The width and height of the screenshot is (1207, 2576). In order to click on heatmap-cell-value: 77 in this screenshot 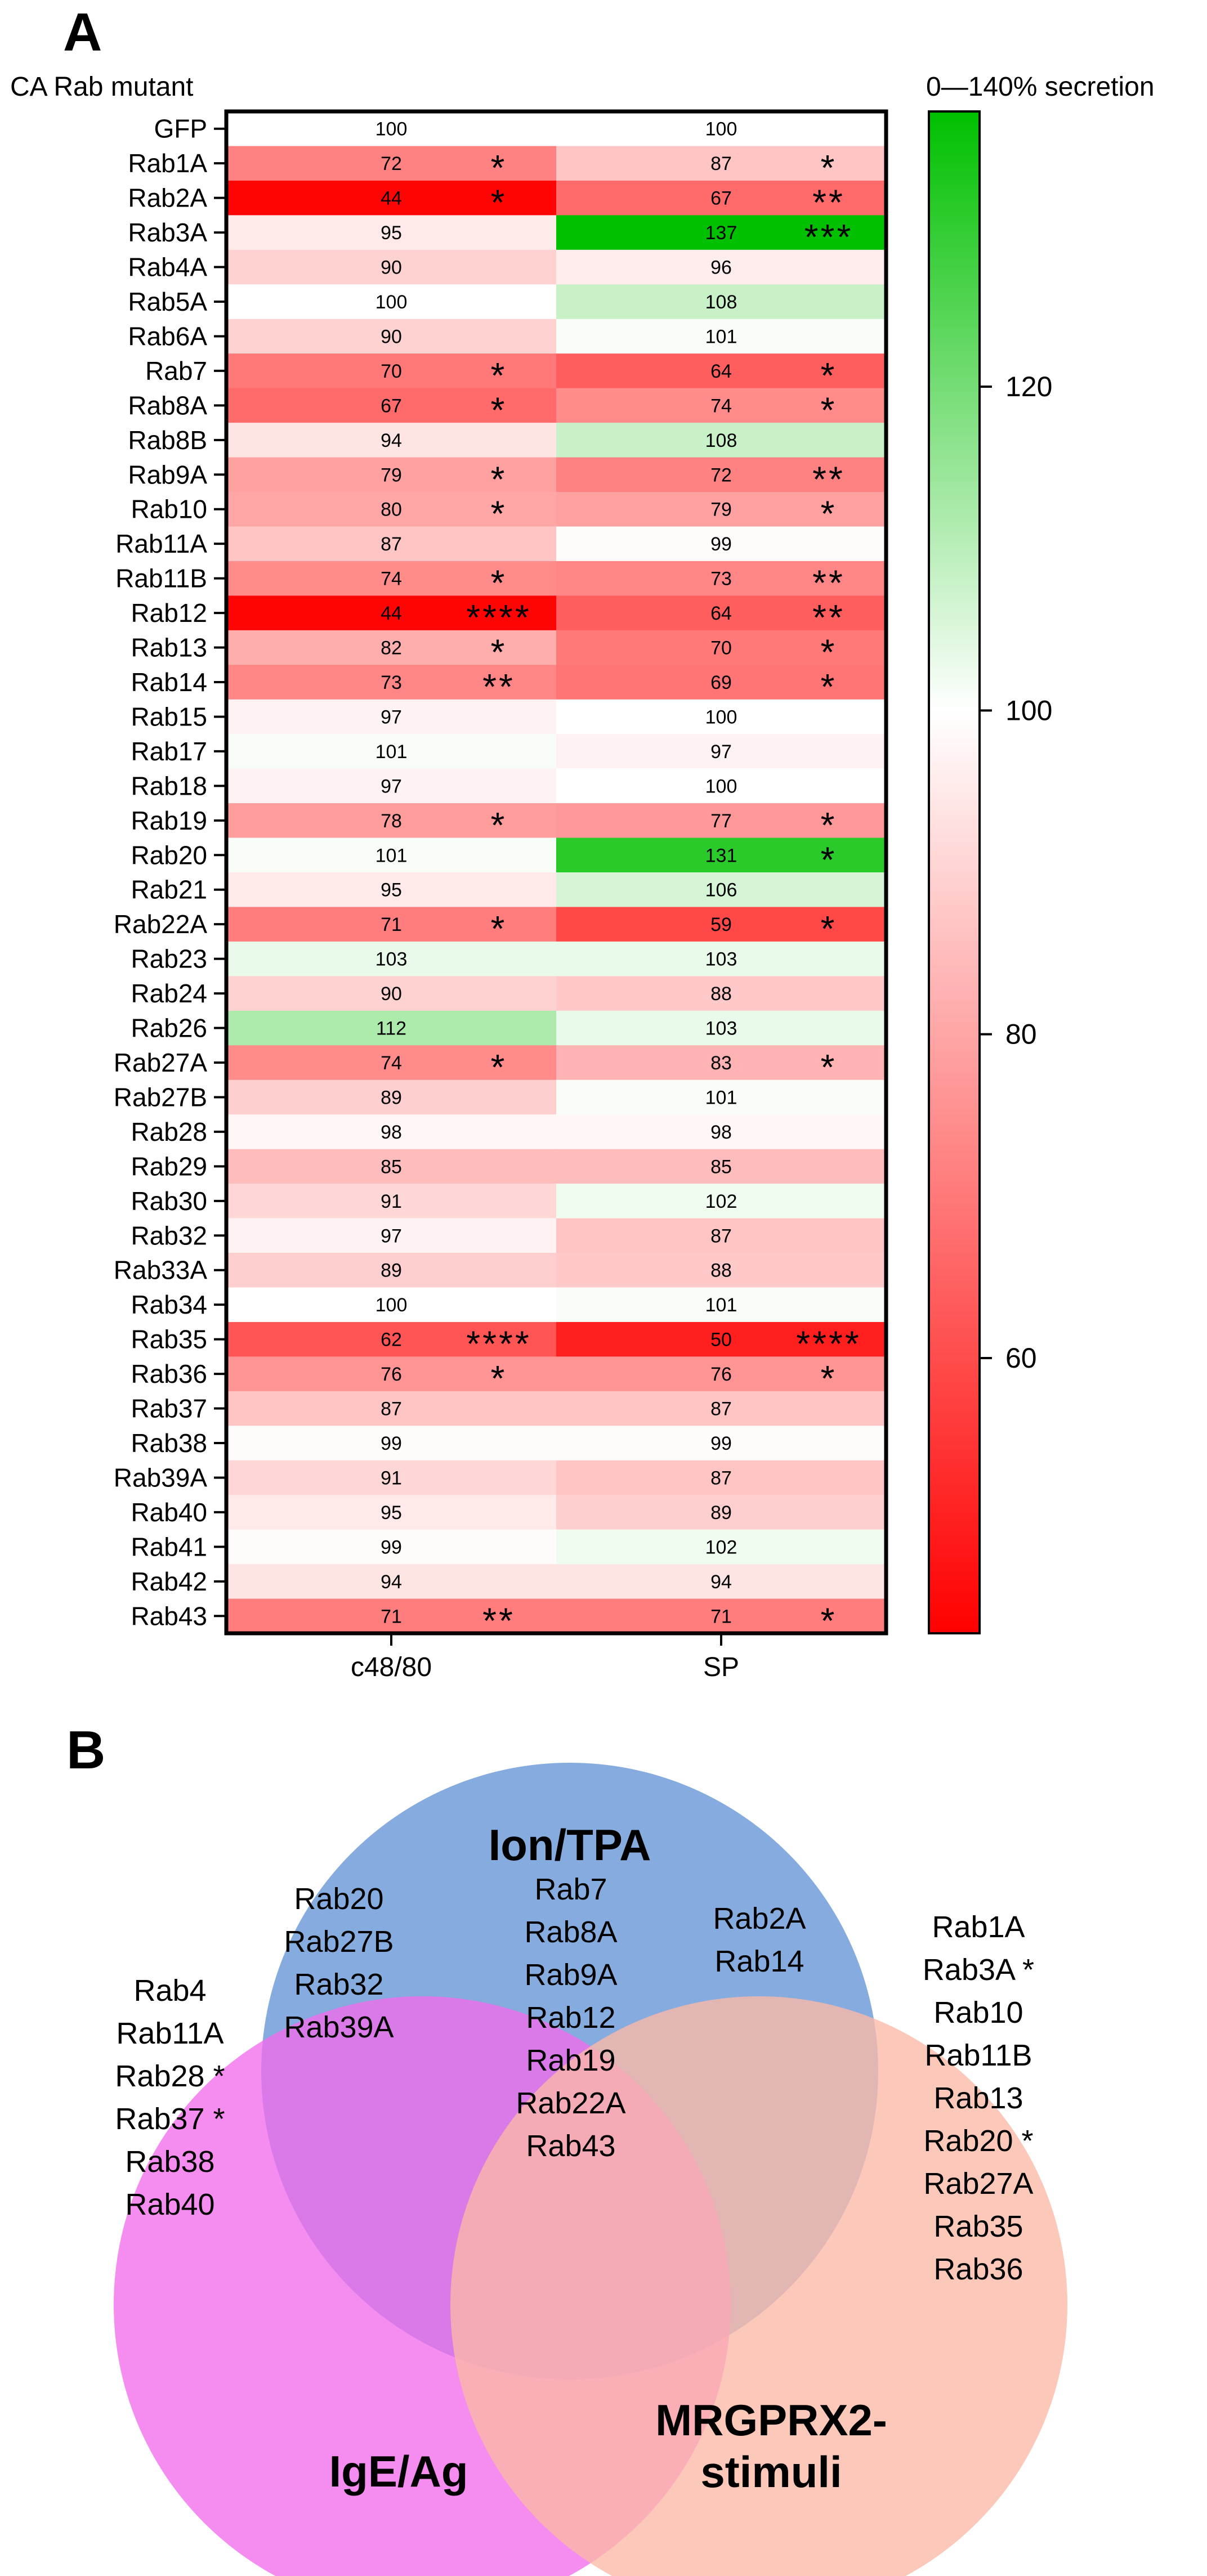, I will do `click(721, 821)`.